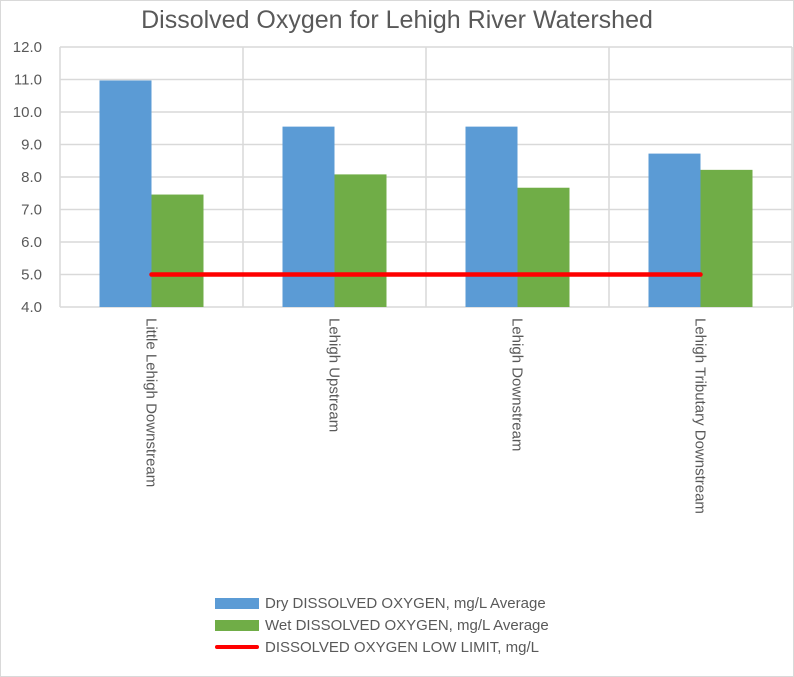 This screenshot has width=794, height=677. I want to click on legend-label-wet: Wet DISSOLVED OXYGEN, mg/L Average, so click(407, 625).